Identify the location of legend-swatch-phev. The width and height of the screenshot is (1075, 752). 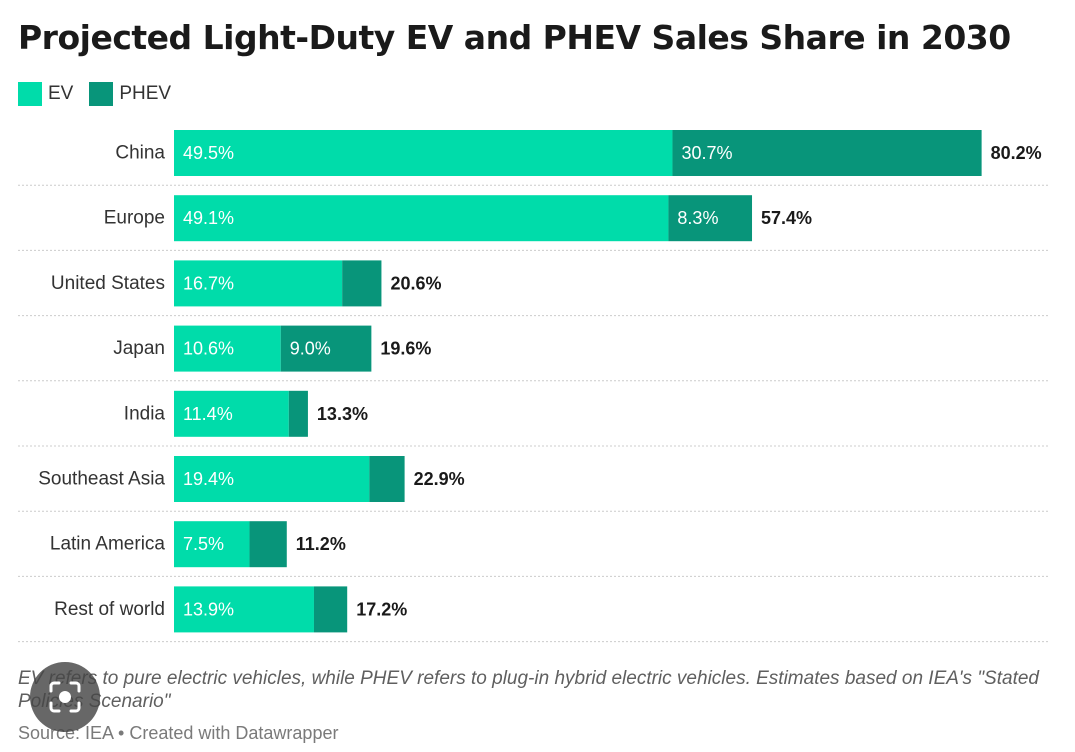
(101, 94).